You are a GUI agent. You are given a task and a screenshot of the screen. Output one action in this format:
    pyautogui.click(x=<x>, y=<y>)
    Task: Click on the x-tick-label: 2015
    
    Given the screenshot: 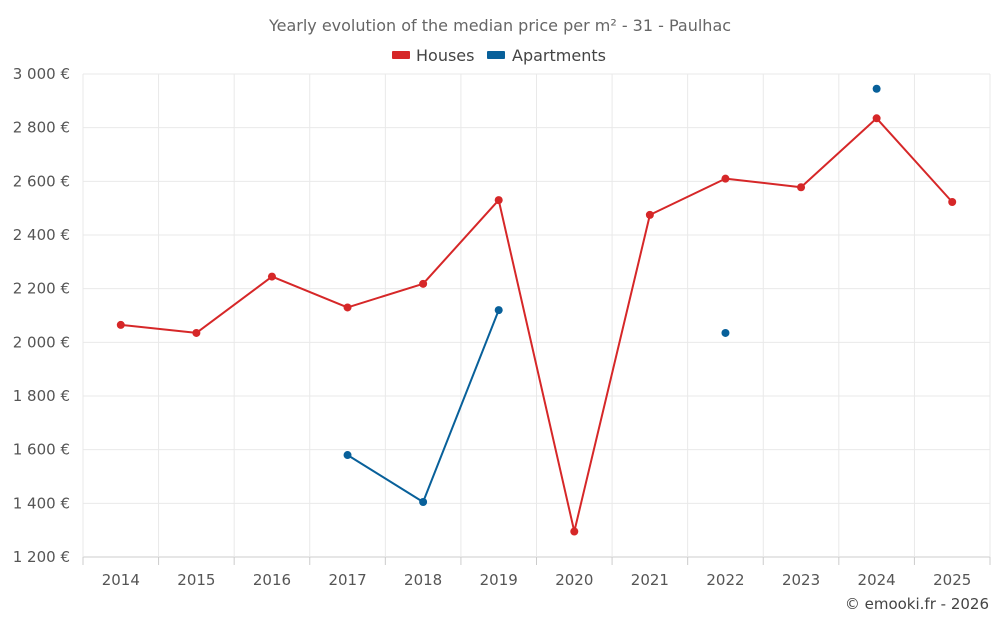 What is the action you would take?
    pyautogui.click(x=196, y=580)
    